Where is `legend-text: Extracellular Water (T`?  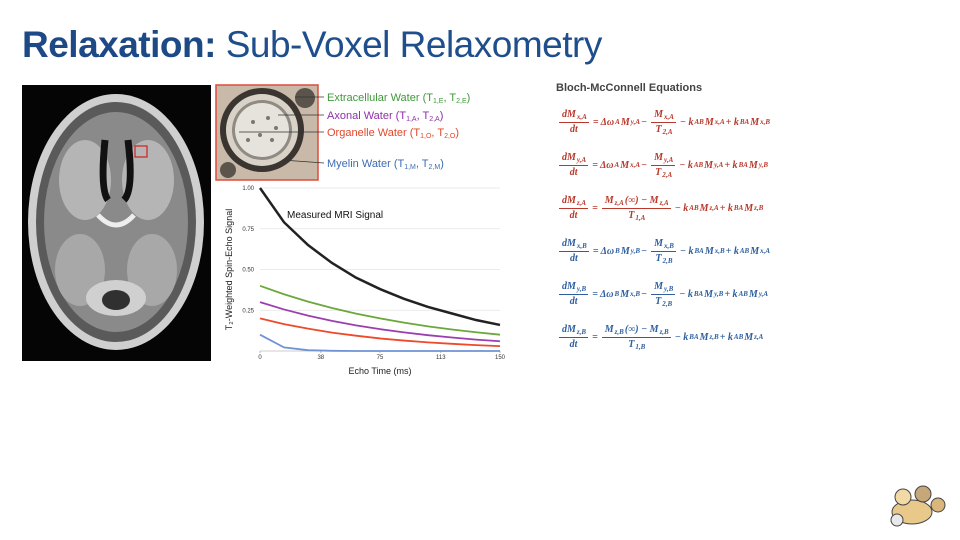
legend-text: Extracellular Water (T is located at coordinates (380, 98).